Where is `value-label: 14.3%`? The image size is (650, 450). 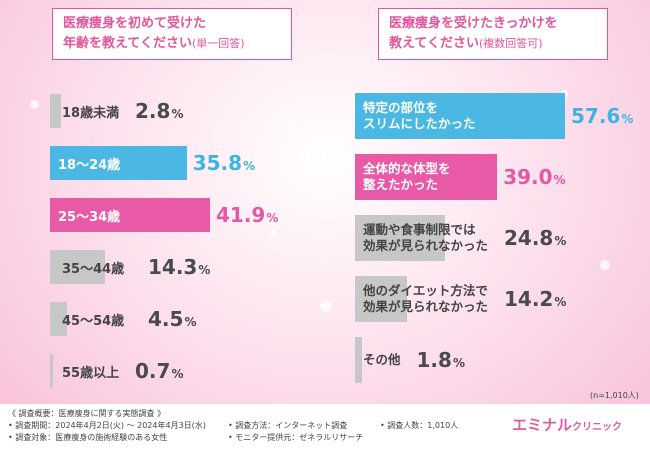 value-label: 14.3% is located at coordinates (179, 267).